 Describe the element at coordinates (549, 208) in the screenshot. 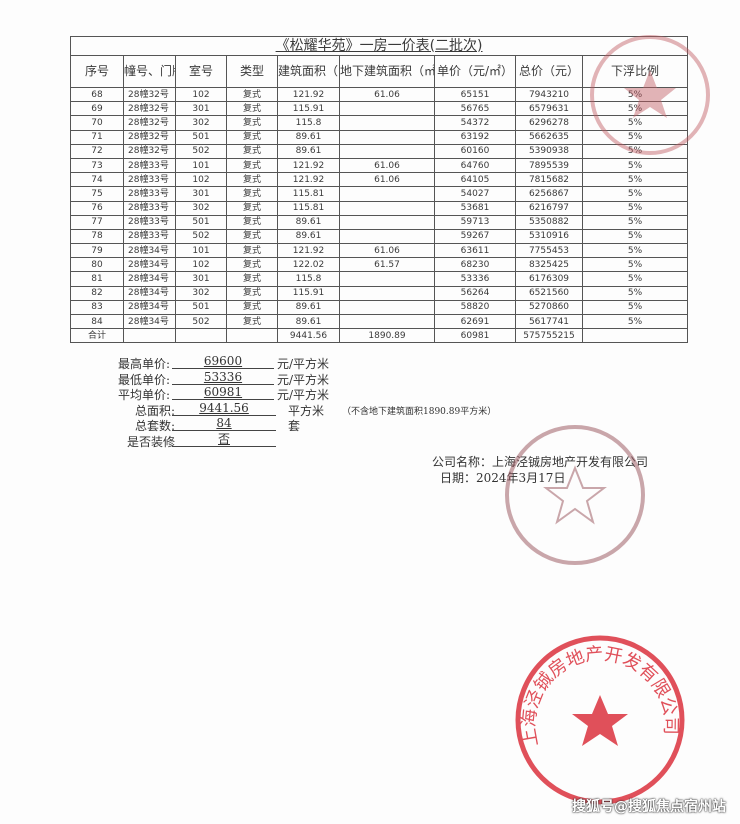

I see `table-cell: 6216797` at that location.